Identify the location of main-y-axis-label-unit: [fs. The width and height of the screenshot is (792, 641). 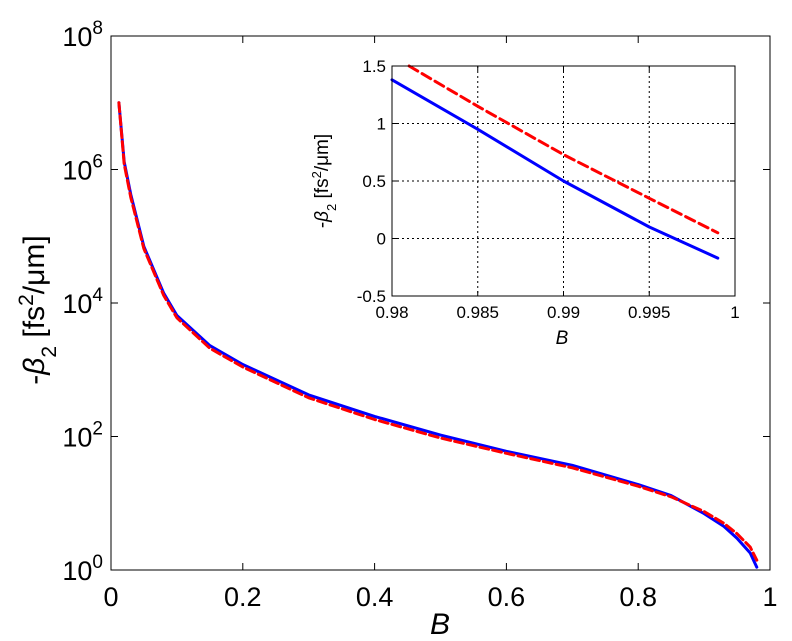
(34, 326).